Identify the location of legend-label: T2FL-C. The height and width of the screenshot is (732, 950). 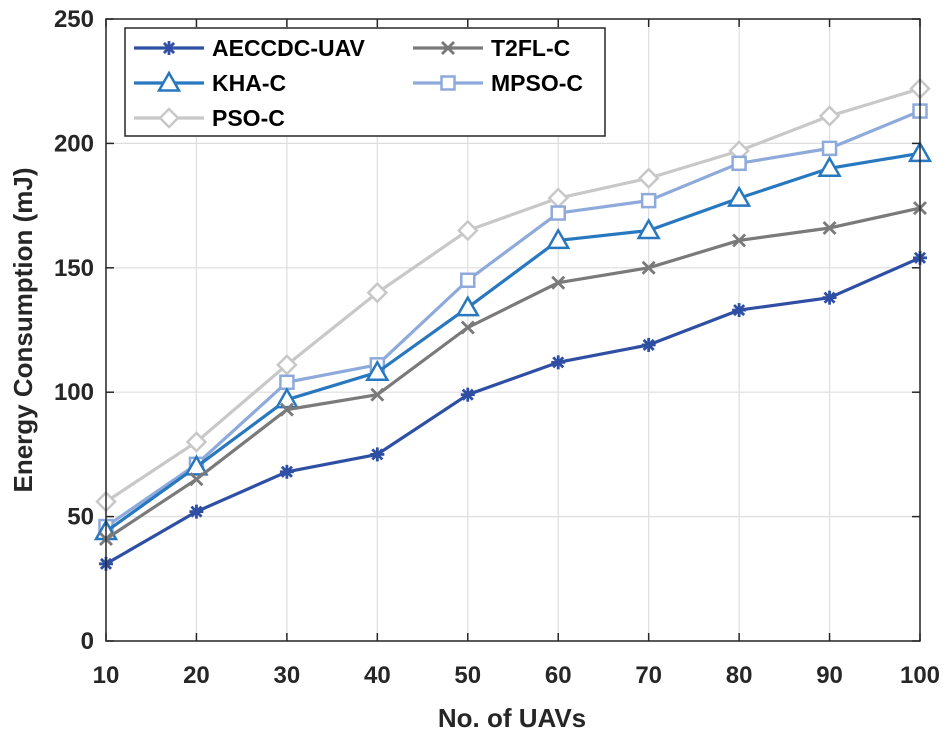
(530, 48).